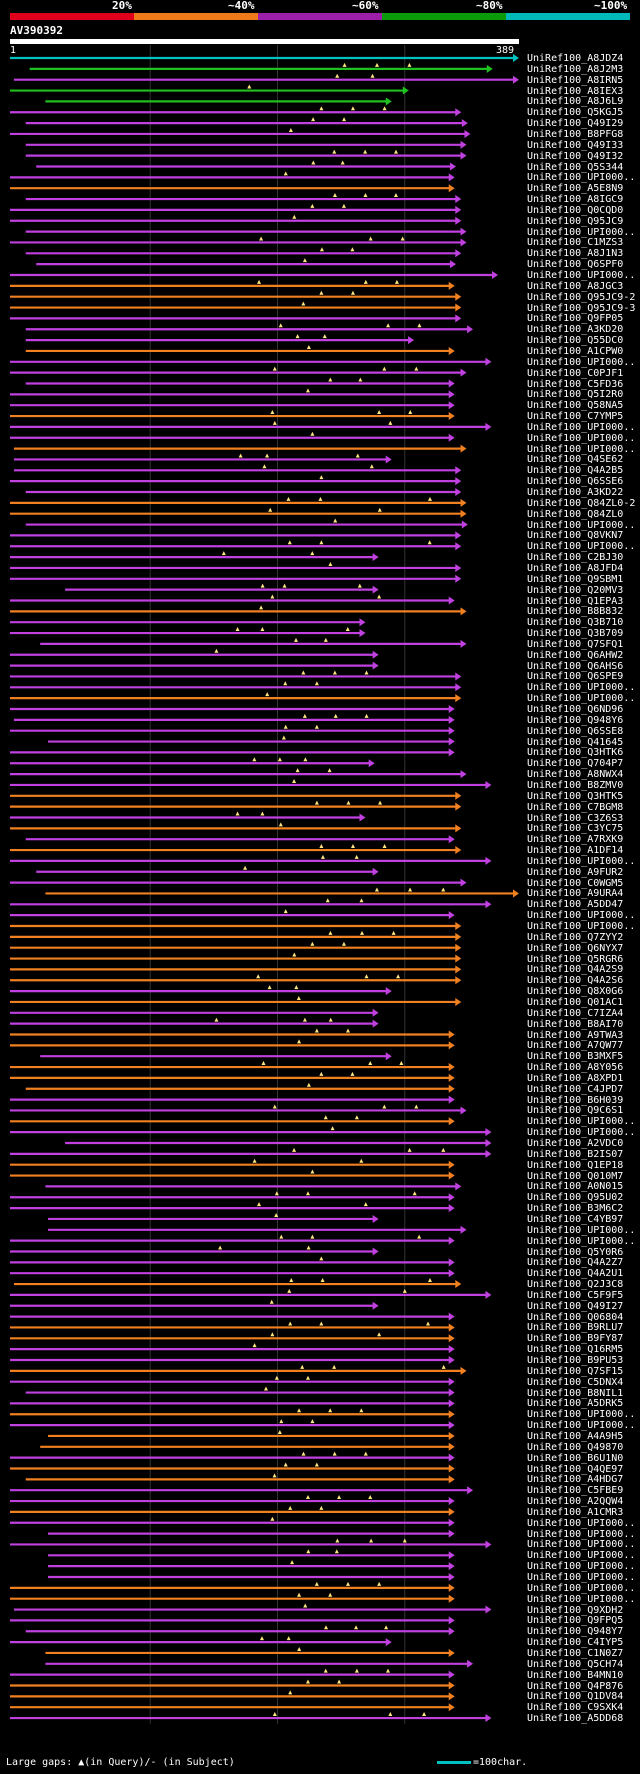 Image resolution: width=640 pixels, height=1774 pixels. Describe the element at coordinates (575, 471) in the screenshot. I see `hit-label: UniRef100_Q4A2B5` at that location.